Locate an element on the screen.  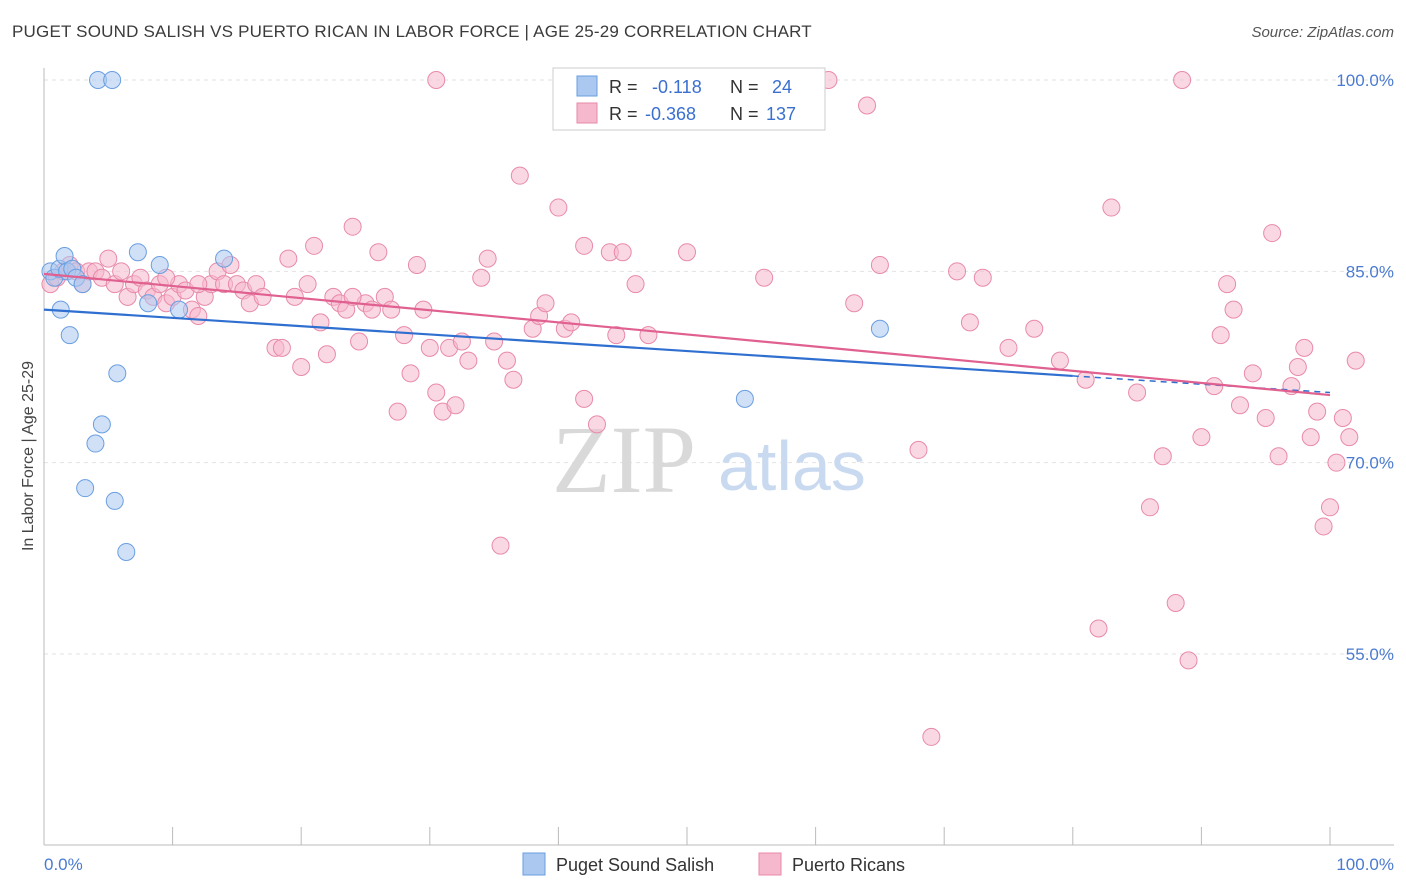
bottom-legend-swatch-blue is located at coordinates (534, 864).